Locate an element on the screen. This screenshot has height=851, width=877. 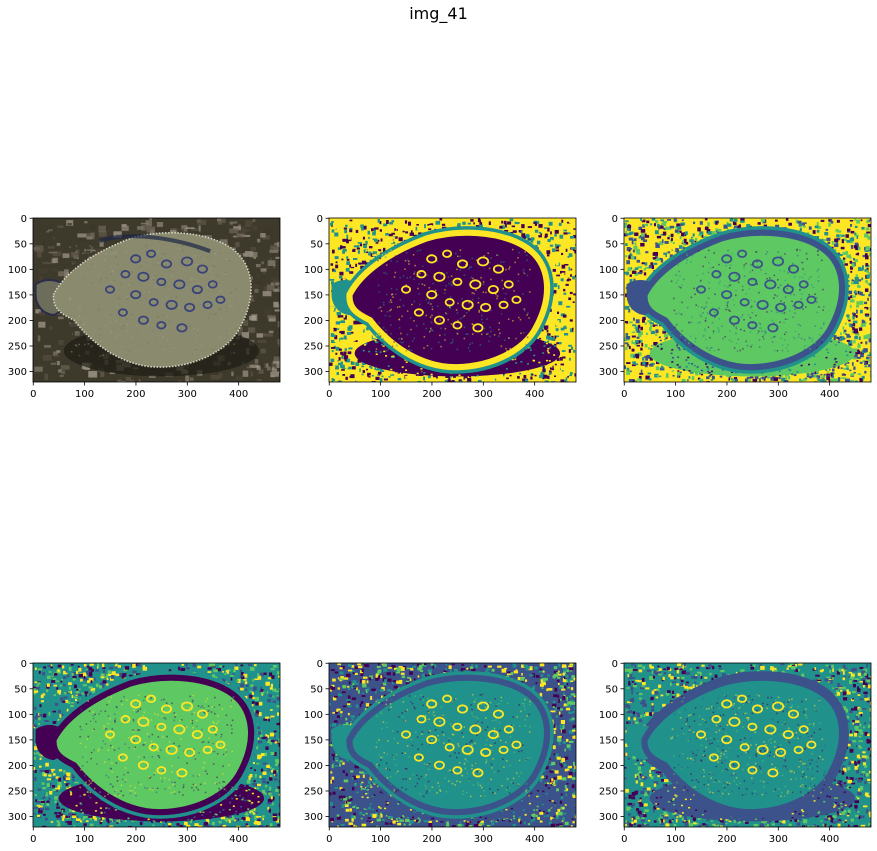
figure-title: img_41 is located at coordinates (438, 13).